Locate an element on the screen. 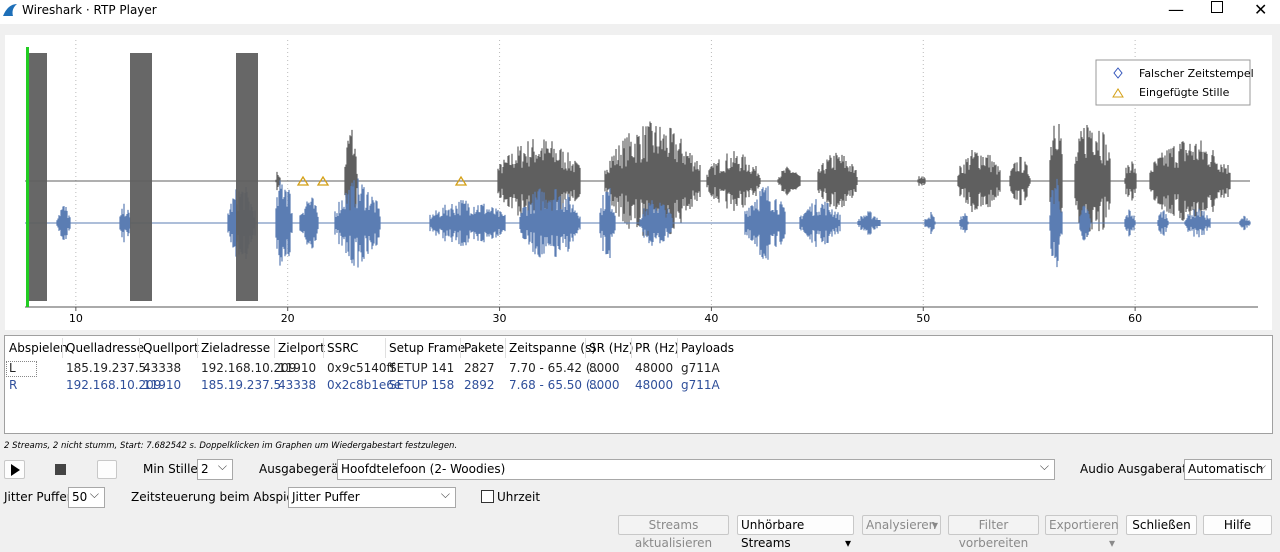 This screenshot has height=552, width=1280. table-cell: R is located at coordinates (13, 385).